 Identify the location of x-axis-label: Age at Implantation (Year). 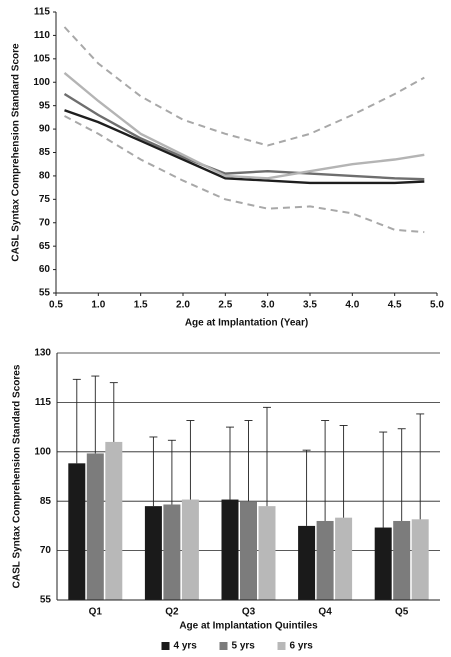
(246, 323).